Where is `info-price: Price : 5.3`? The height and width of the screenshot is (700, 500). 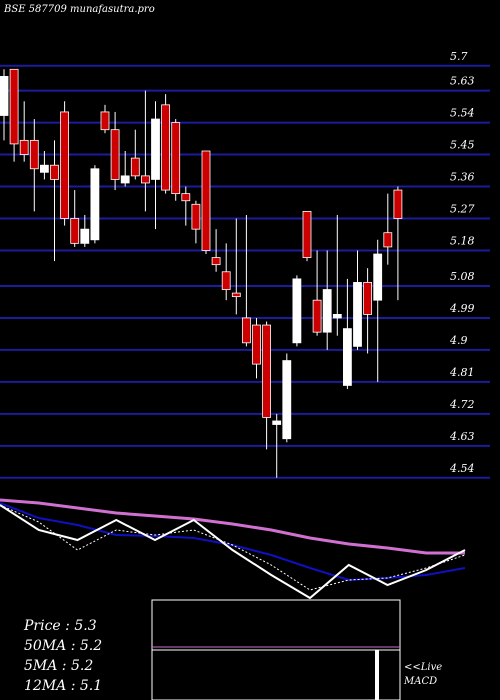 info-price: Price : 5.3 is located at coordinates (60, 626).